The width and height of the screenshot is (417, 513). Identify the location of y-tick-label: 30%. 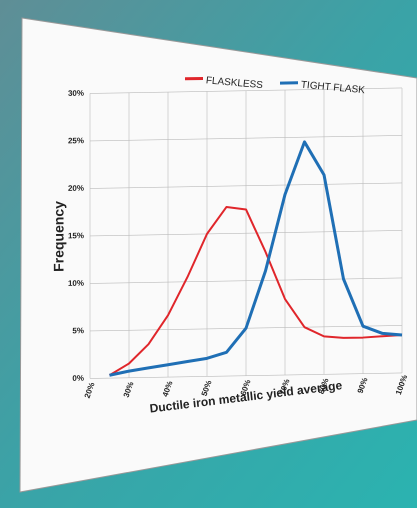
(76, 93).